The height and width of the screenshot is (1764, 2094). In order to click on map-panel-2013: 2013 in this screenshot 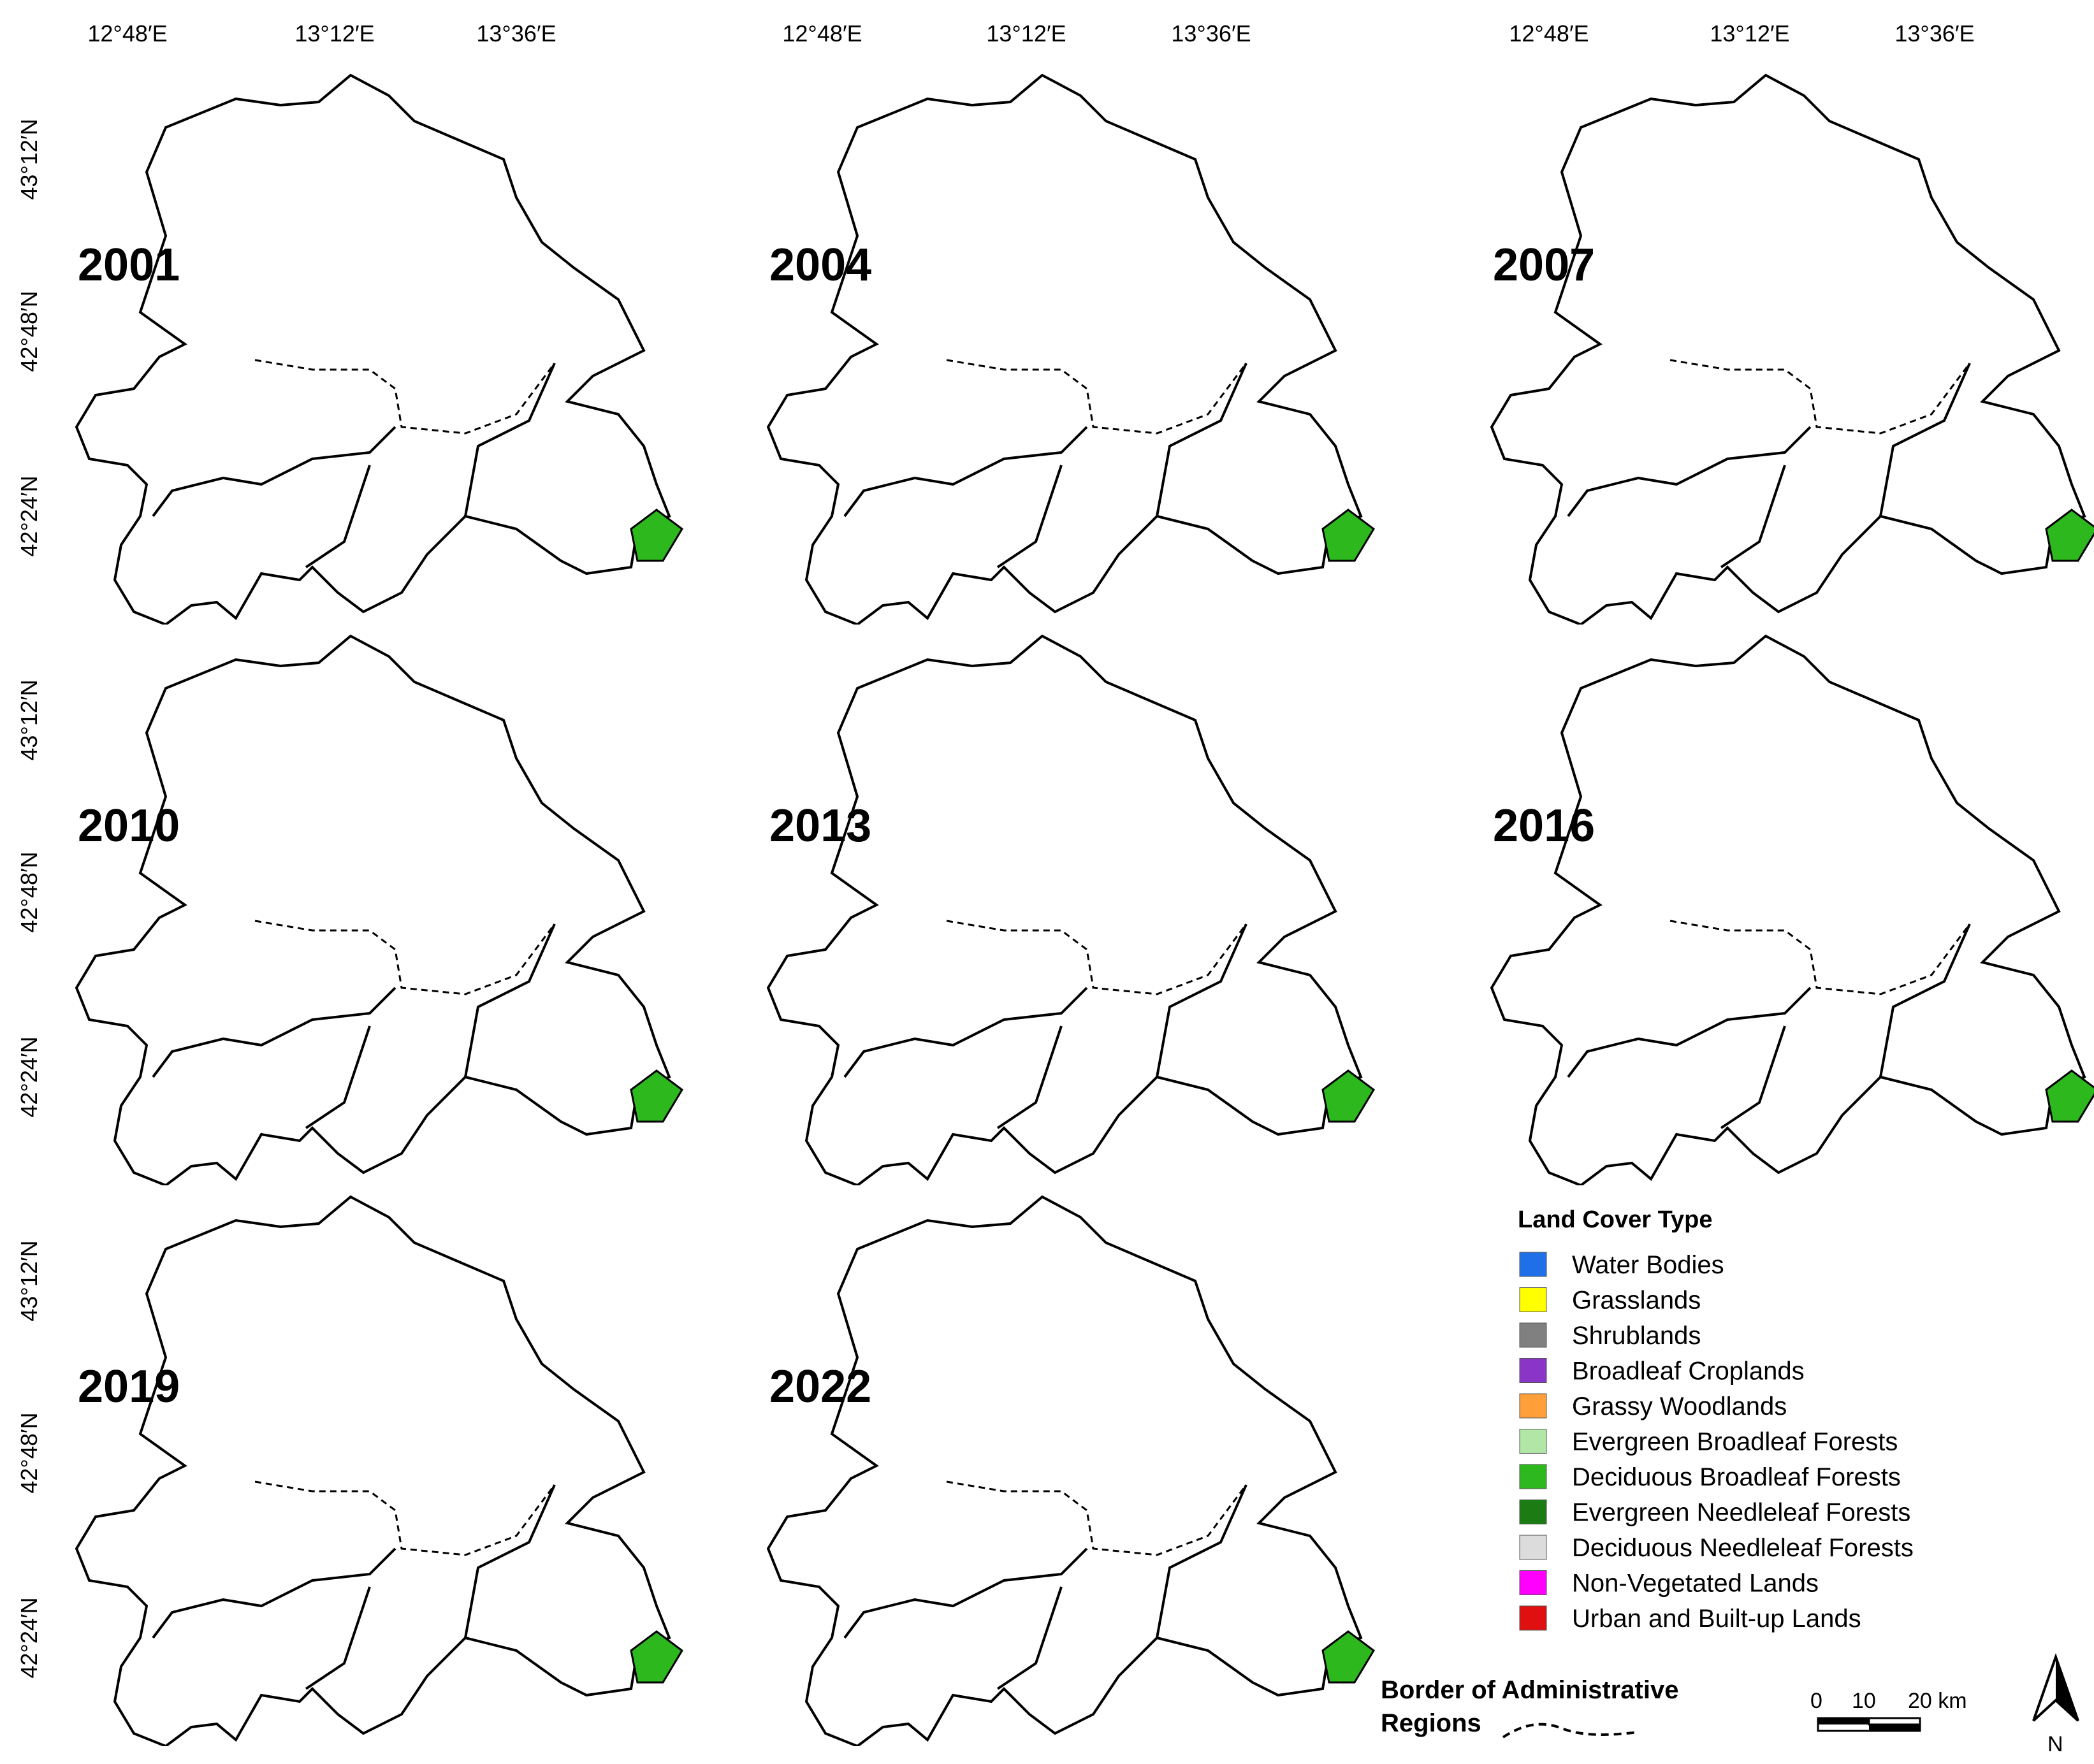, I will do `click(1071, 910)`.